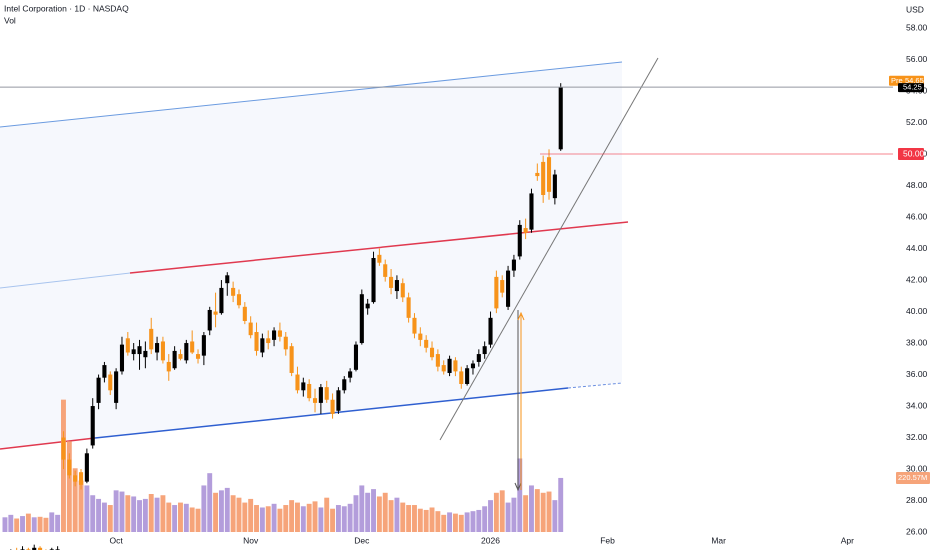 This screenshot has width=932, height=550. Describe the element at coordinates (311, 94) in the screenshot. I see `channel-top` at that location.